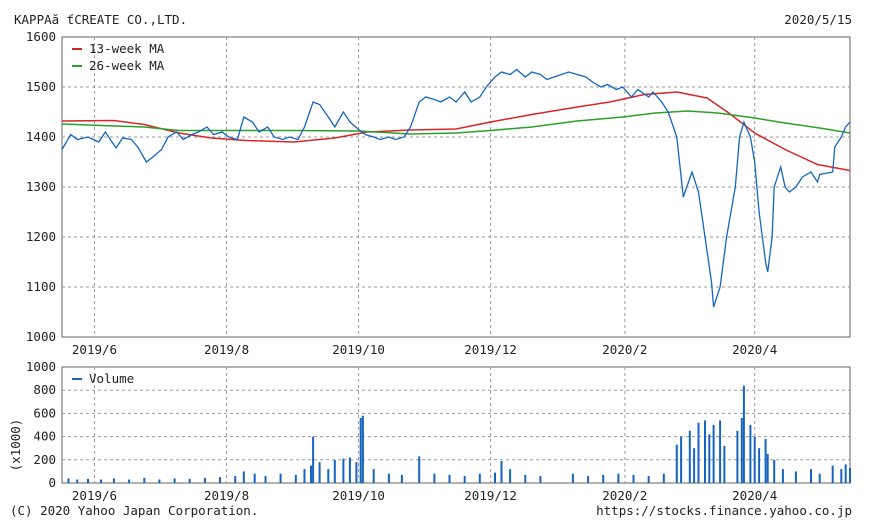  What do you see at coordinates (724, 510) in the screenshot?
I see `source-url: https://stocks.finance.yahoo.co.jp` at bounding box center [724, 510].